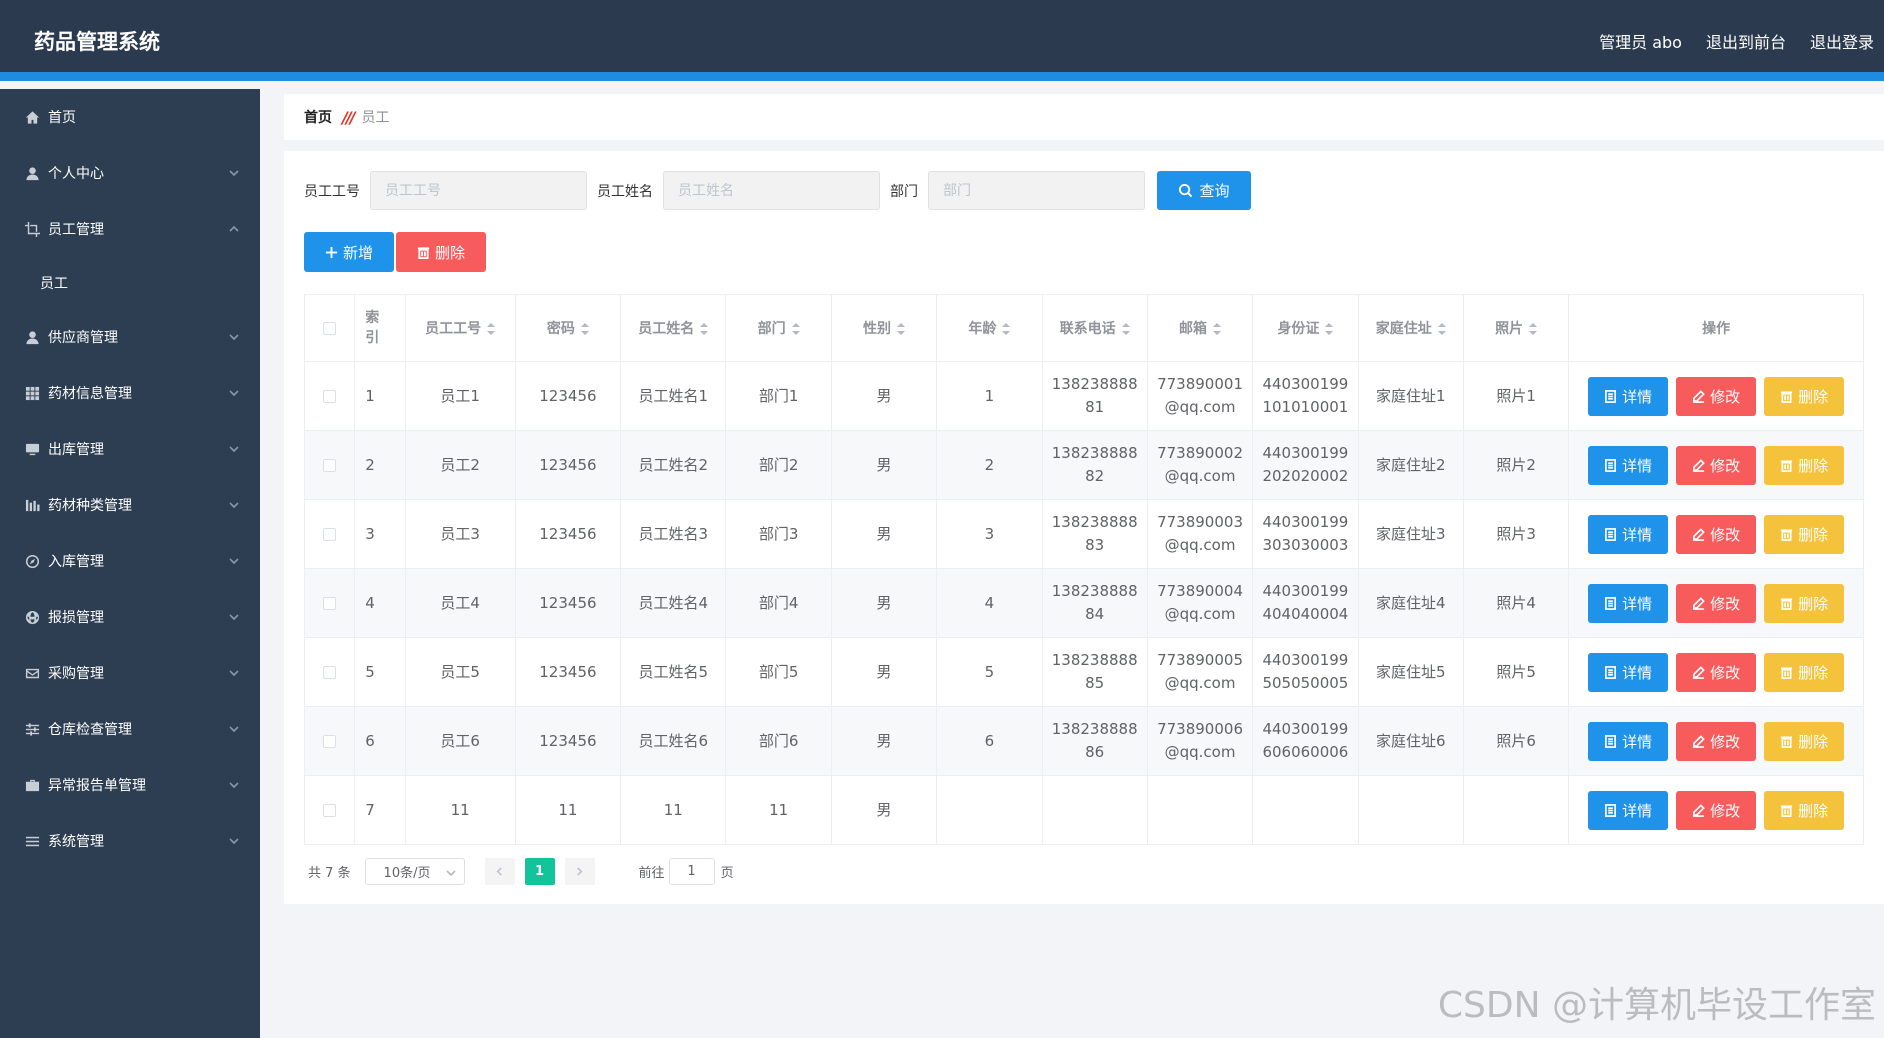  Describe the element at coordinates (1200, 328) in the screenshot. I see `header-email: 邮箱` at that location.